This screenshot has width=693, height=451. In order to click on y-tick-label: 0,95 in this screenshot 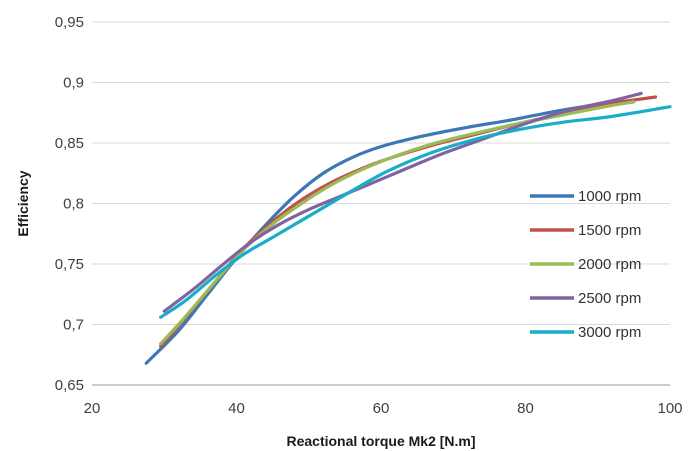, I will do `click(69, 22)`.